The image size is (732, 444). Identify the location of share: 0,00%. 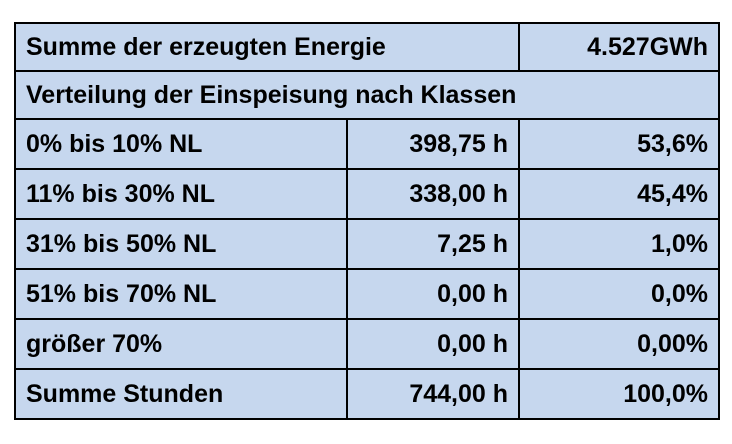
(619, 344).